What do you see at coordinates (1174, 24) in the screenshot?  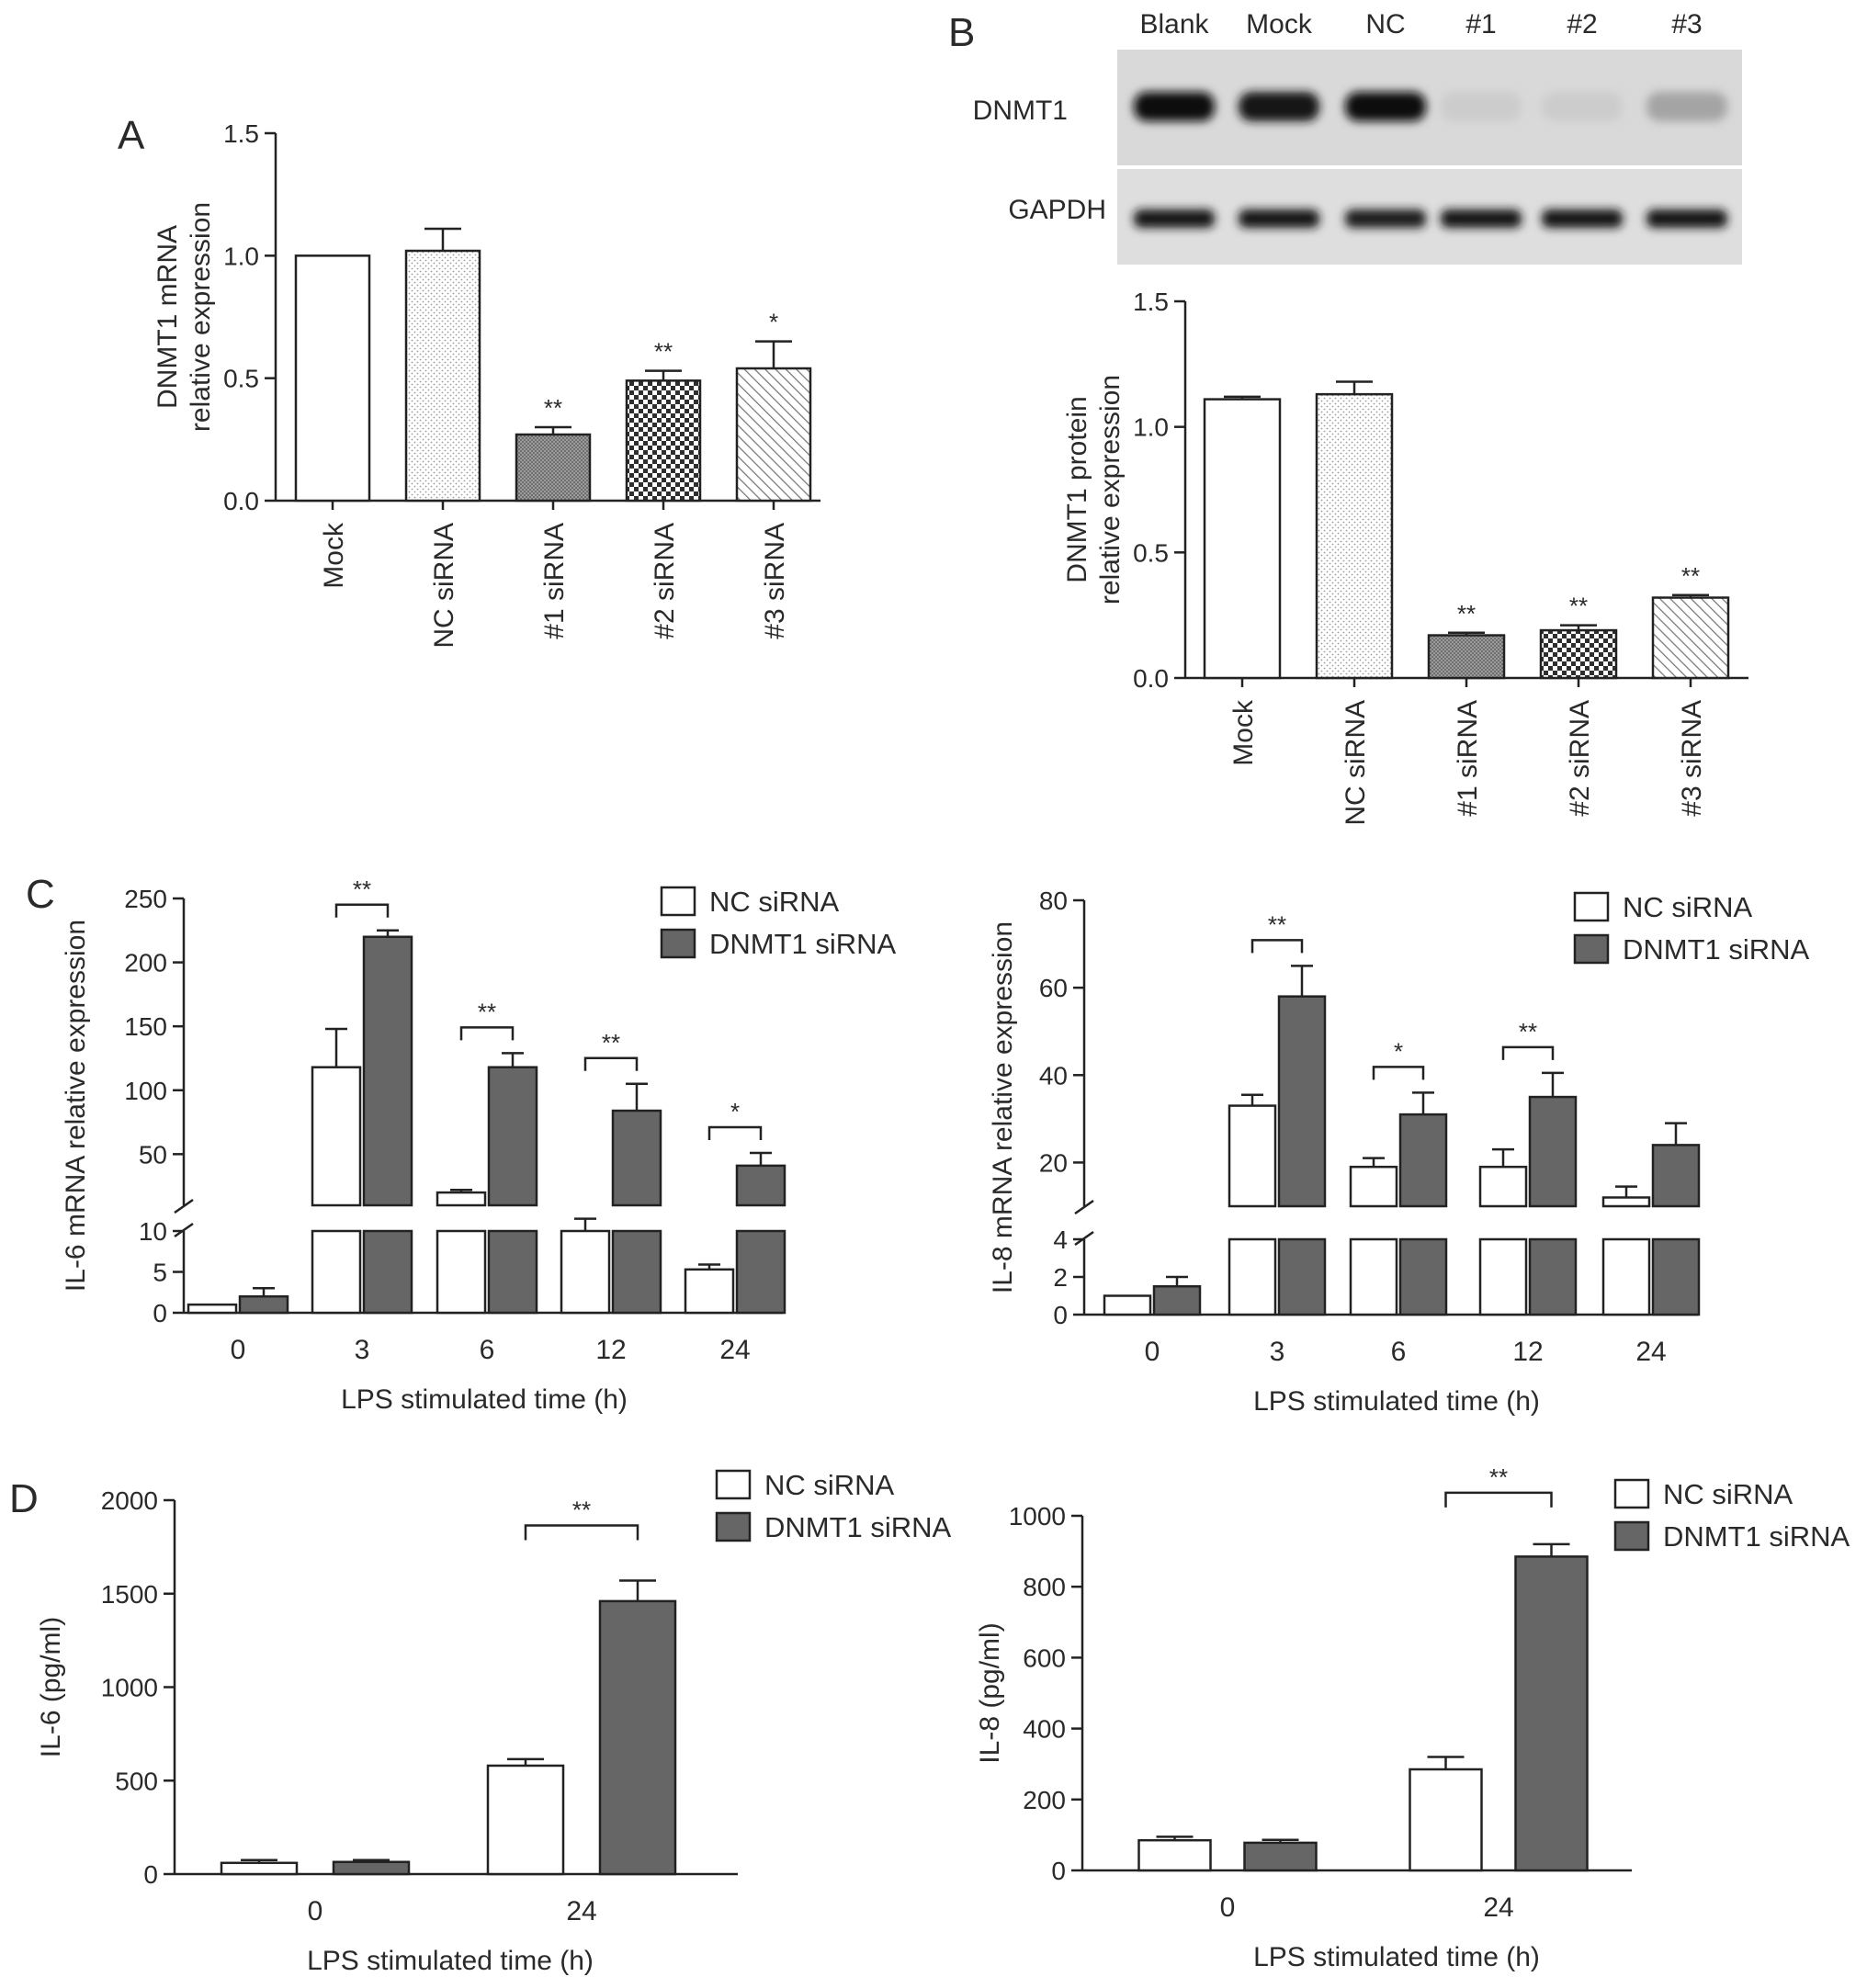 I see `blot-lane-label: Blank` at bounding box center [1174, 24].